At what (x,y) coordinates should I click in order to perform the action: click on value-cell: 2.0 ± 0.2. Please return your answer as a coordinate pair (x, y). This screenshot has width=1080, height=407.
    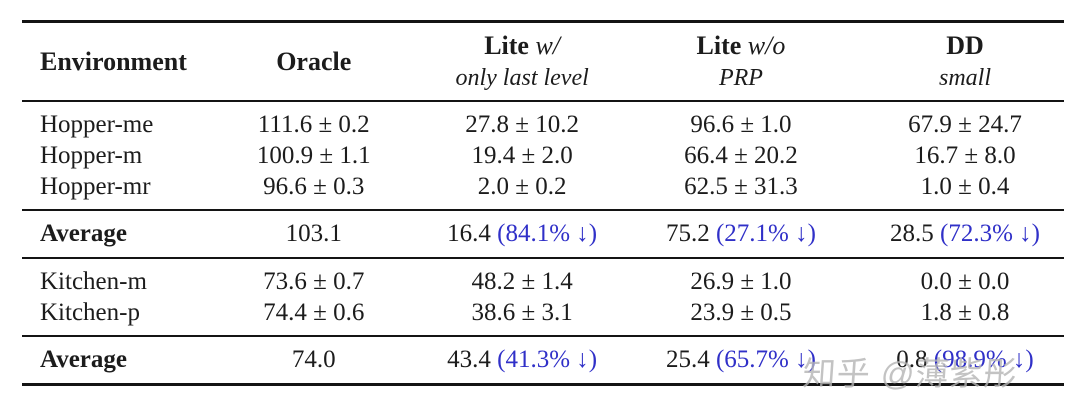
    Looking at the image, I should click on (522, 186).